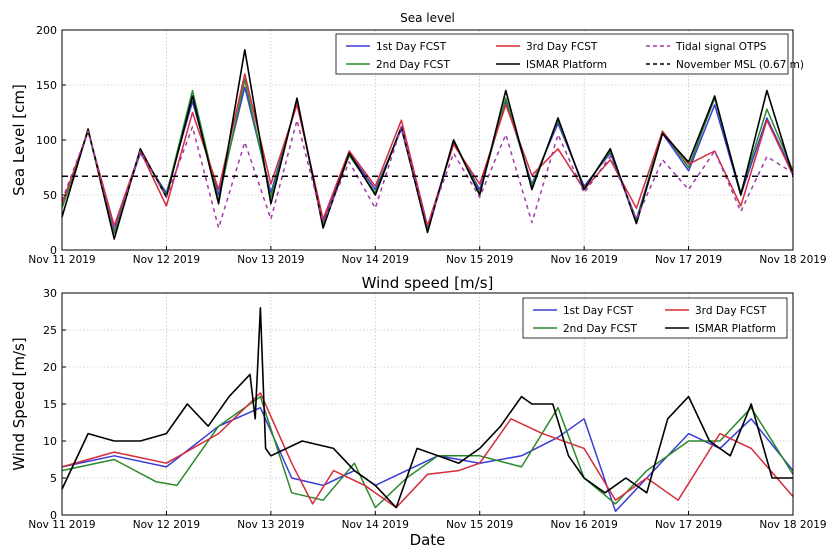 The width and height of the screenshot is (827, 549). I want to click on y-tick-label: 200, so click(46, 30).